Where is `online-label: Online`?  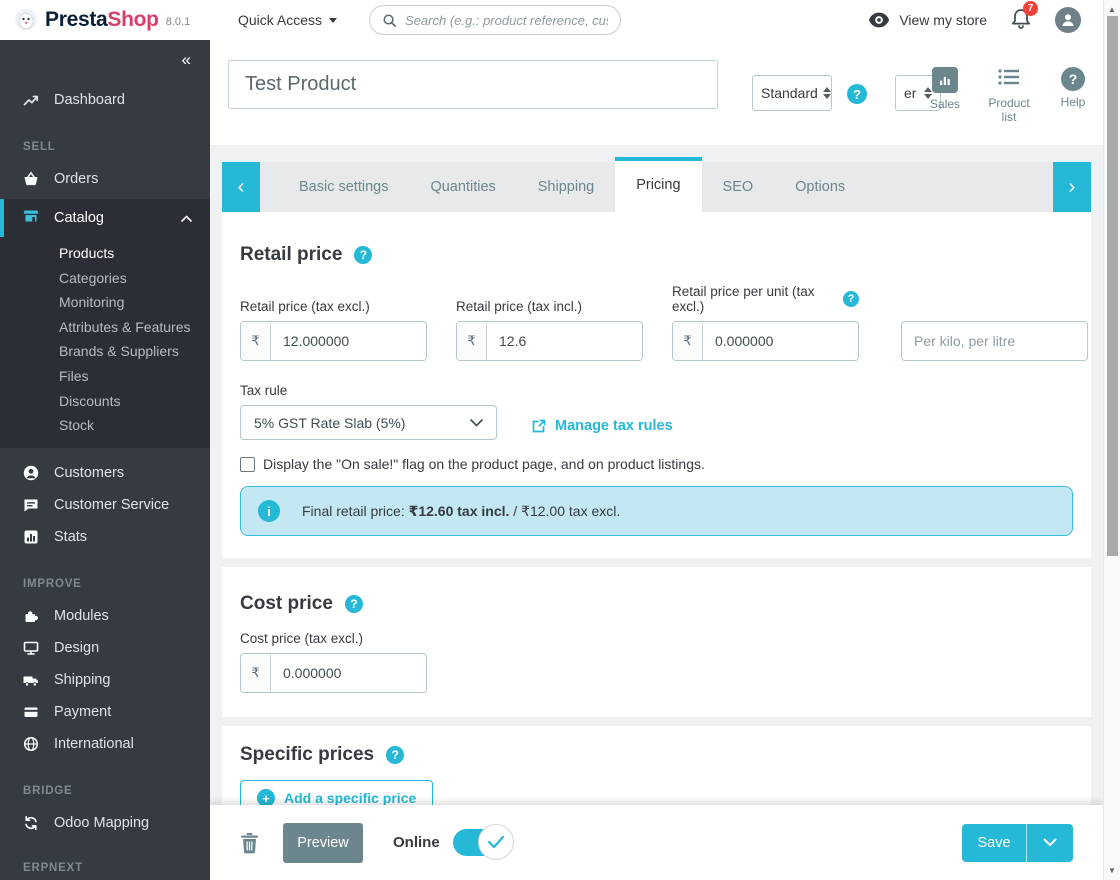 online-label: Online is located at coordinates (416, 842).